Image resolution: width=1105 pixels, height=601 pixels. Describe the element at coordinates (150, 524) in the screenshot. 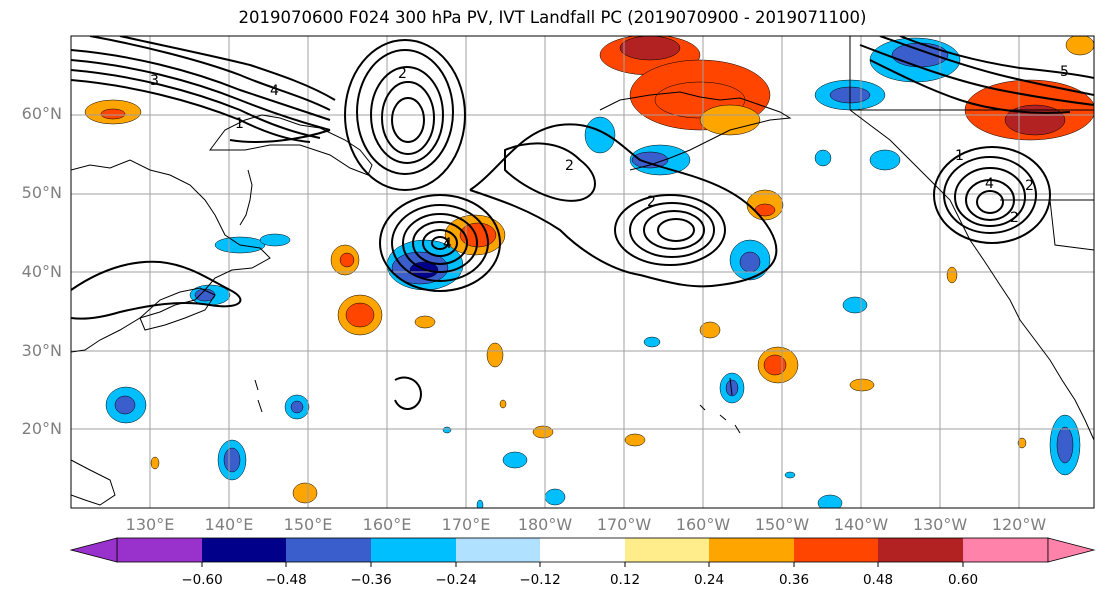

I see `lon-label: 130°E` at that location.